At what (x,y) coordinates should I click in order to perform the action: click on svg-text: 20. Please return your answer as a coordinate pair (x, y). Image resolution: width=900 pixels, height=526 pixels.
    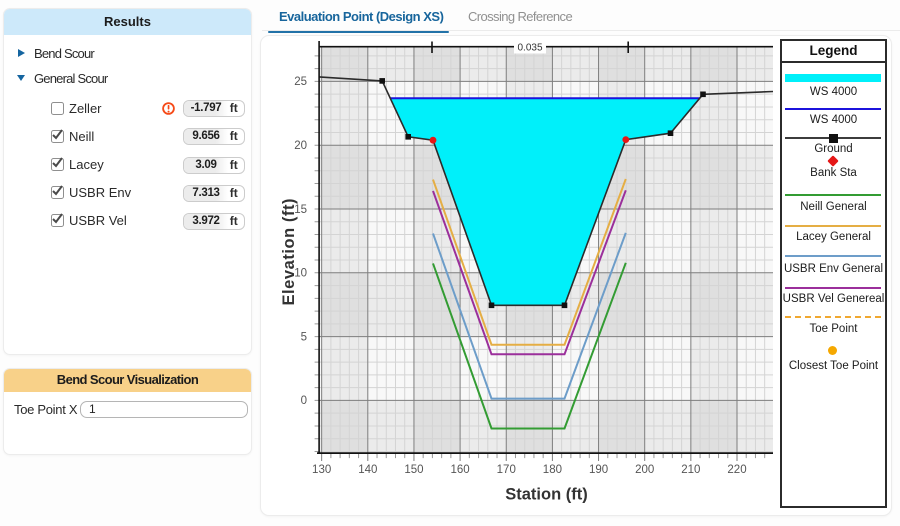
    Looking at the image, I should click on (300, 146).